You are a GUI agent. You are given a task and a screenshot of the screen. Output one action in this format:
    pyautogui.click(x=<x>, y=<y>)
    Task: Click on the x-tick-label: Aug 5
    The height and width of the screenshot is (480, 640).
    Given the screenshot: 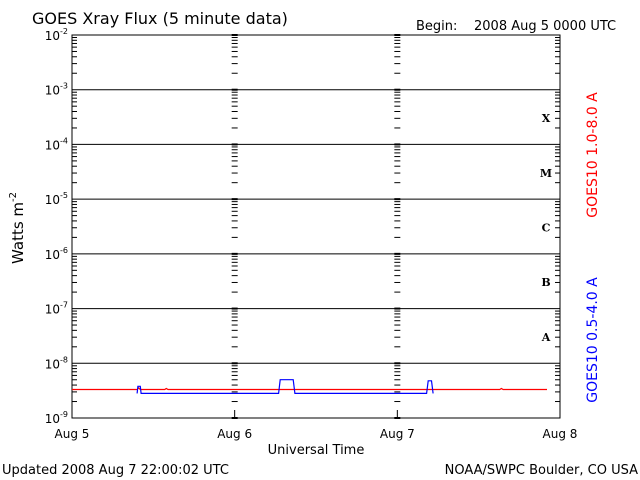 What is the action you would take?
    pyautogui.click(x=72, y=434)
    